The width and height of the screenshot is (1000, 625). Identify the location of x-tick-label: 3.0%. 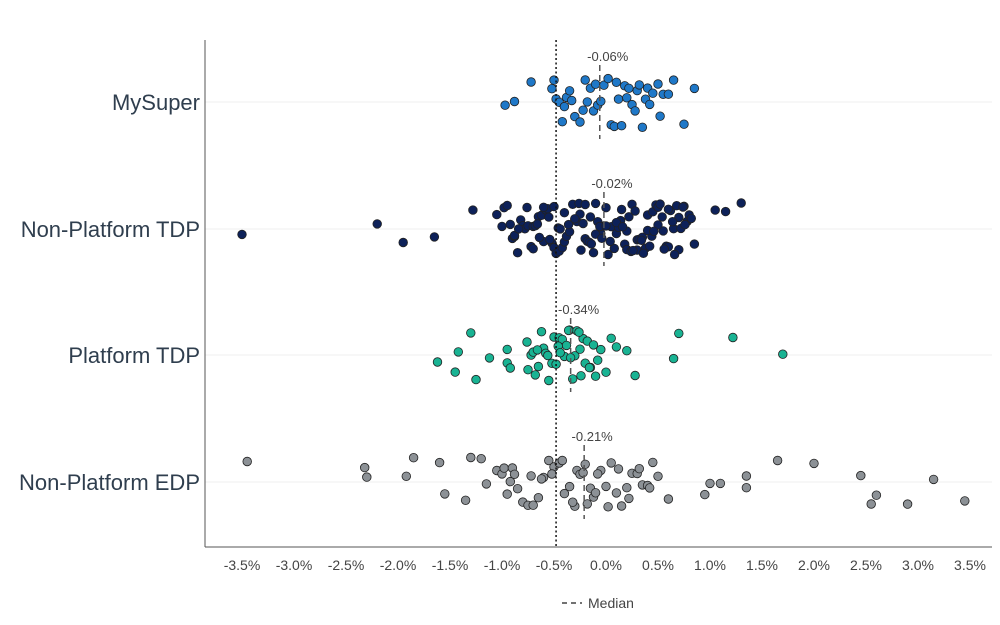
(918, 565).